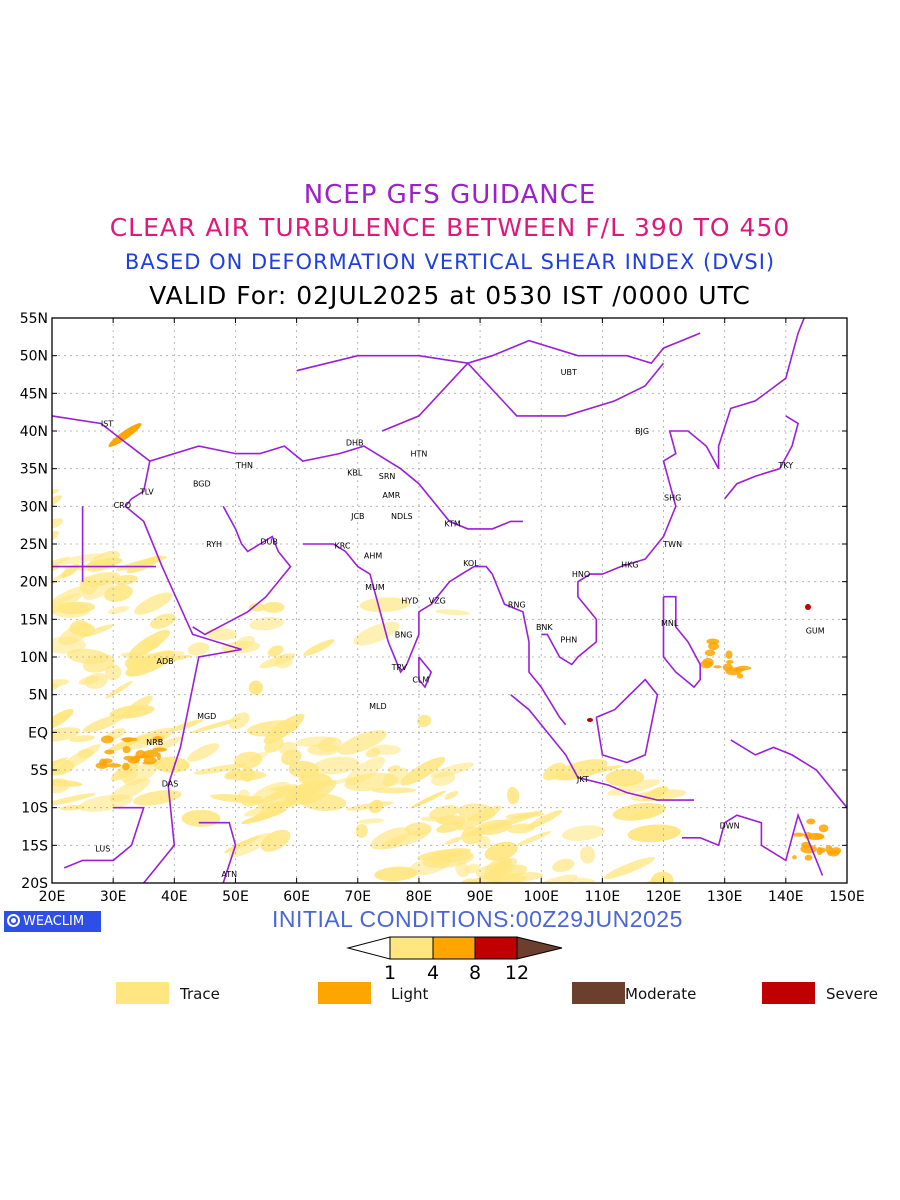  I want to click on colorbar-tick-label: 8, so click(475, 972).